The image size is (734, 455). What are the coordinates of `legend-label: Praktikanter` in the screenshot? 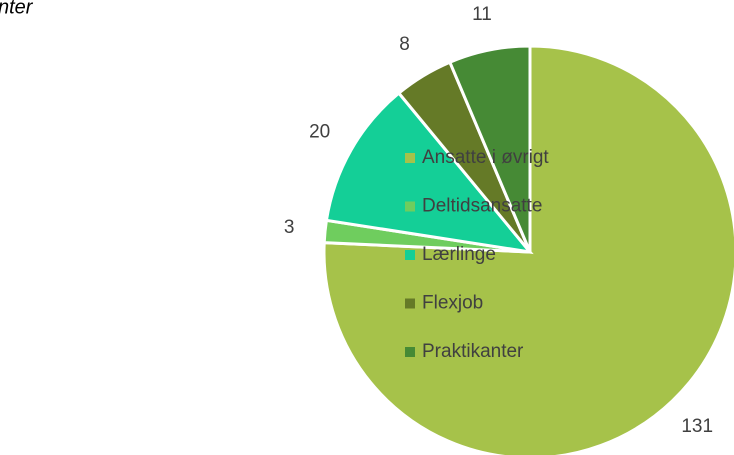 It's located at (473, 351).